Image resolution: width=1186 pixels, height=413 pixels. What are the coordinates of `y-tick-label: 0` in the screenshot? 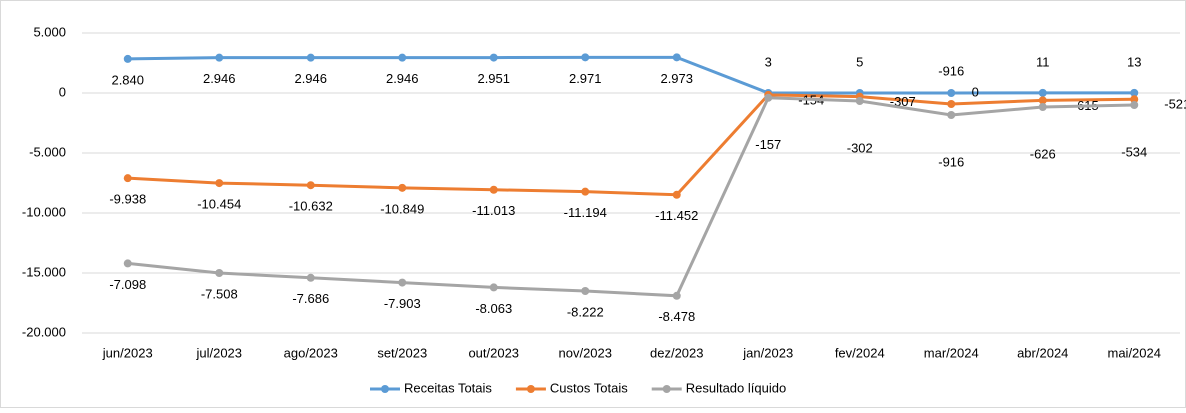 It's located at (62, 91).